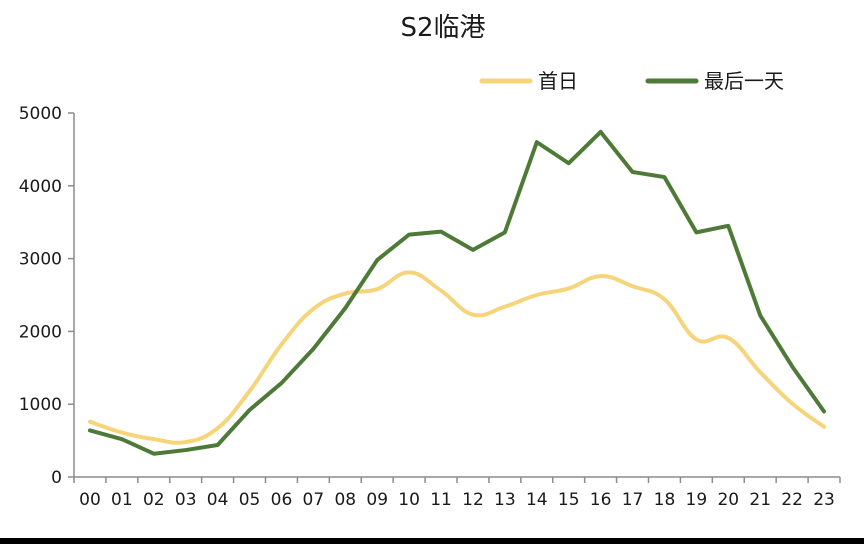  What do you see at coordinates (537, 500) in the screenshot?
I see `x-tick-label: 14` at bounding box center [537, 500].